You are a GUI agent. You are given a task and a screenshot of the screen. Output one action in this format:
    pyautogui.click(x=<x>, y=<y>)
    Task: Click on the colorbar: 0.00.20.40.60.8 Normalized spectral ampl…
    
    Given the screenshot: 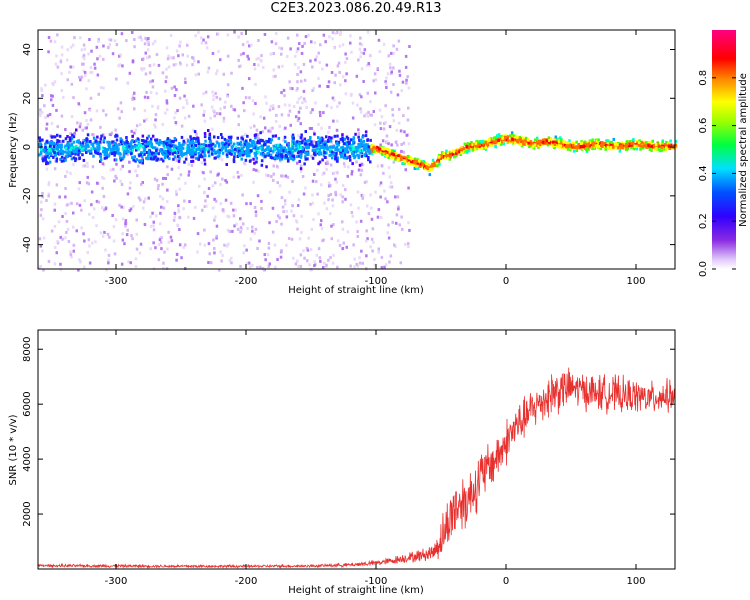 What is the action you would take?
    pyautogui.click(x=723, y=153)
    